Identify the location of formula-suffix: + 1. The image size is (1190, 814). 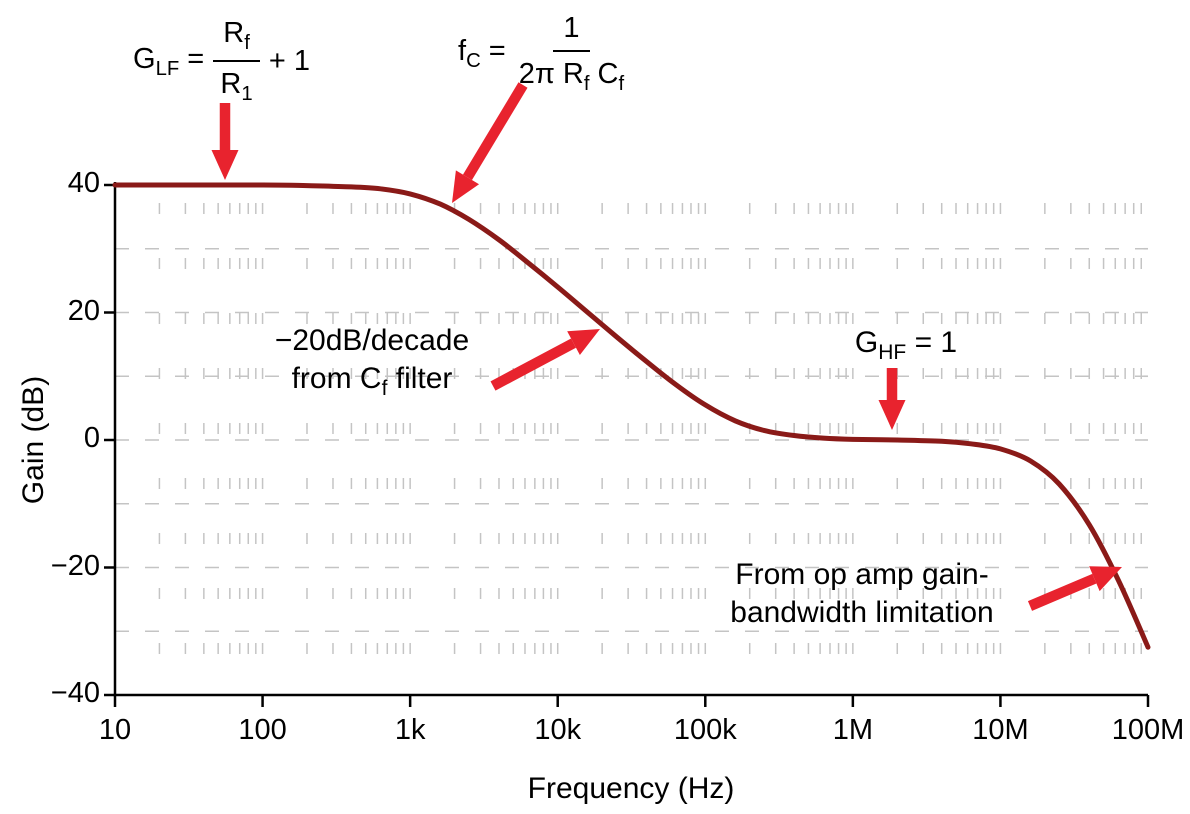
(289, 61).